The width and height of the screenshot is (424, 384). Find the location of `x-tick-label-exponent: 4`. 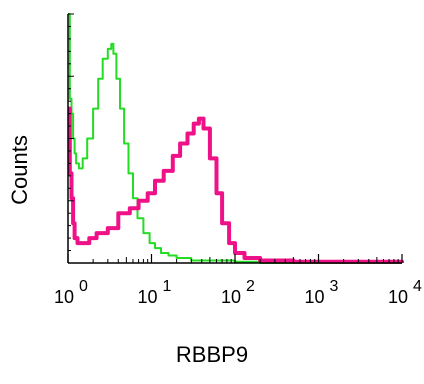

x-tick-label-exponent: 4 is located at coordinates (417, 286).